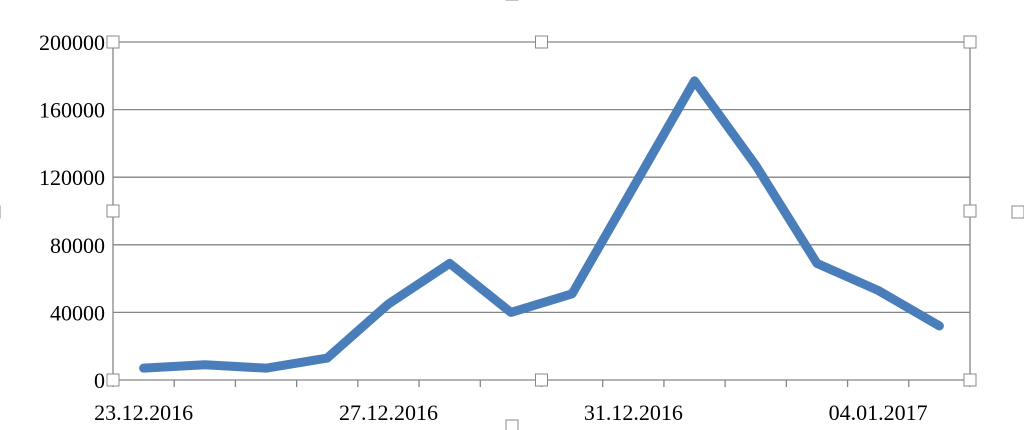  What do you see at coordinates (633, 412) in the screenshot?
I see `x-tick-label: 31.12.2016` at bounding box center [633, 412].